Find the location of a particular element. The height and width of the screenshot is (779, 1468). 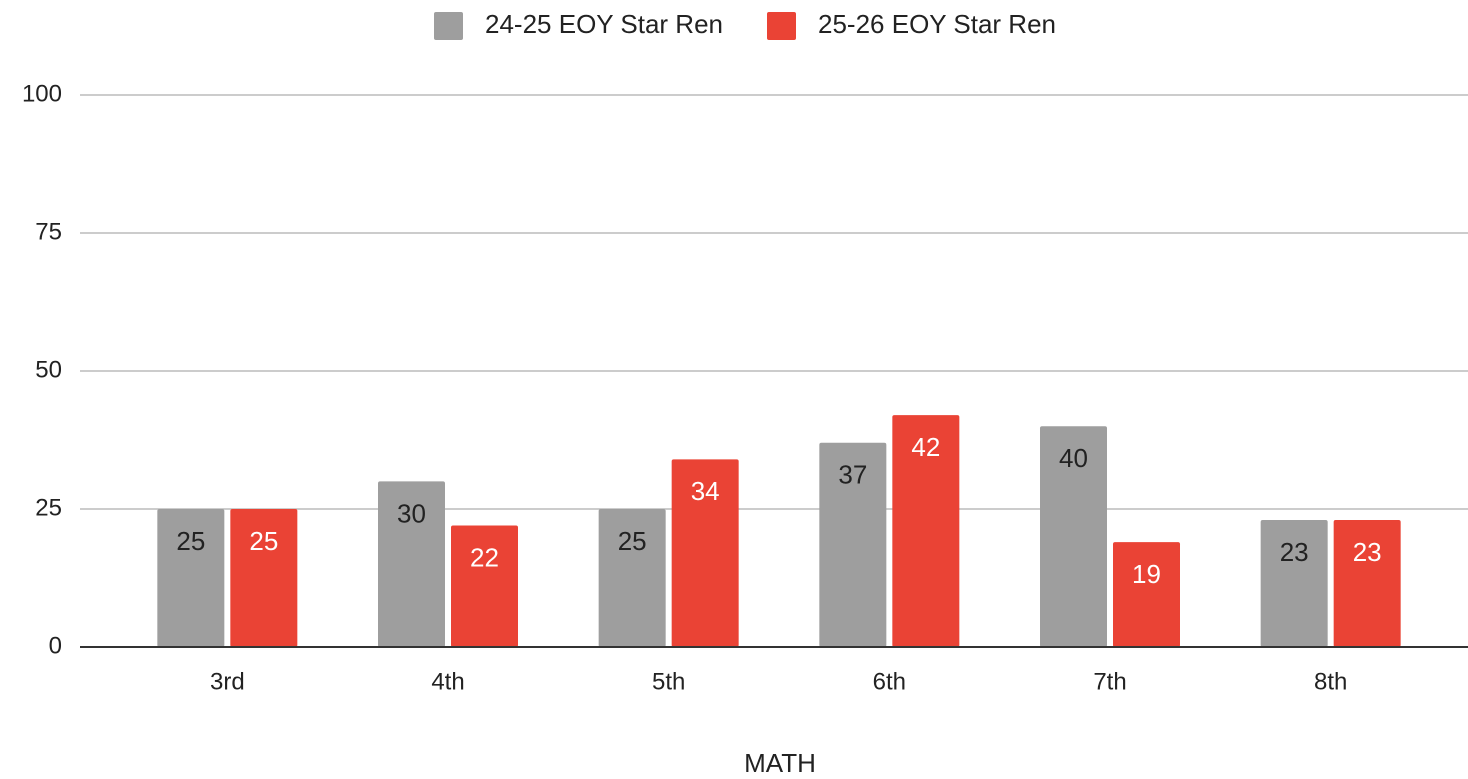

y-tick-label: 100 is located at coordinates (42, 93).